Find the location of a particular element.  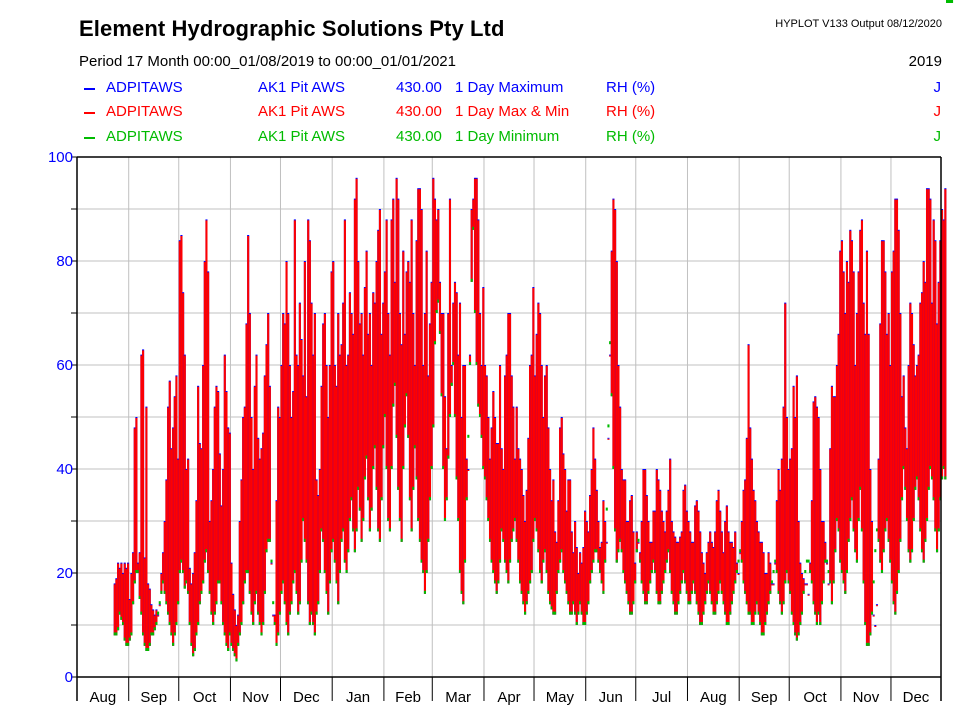

x-tick-label: Dec is located at coordinates (306, 697).